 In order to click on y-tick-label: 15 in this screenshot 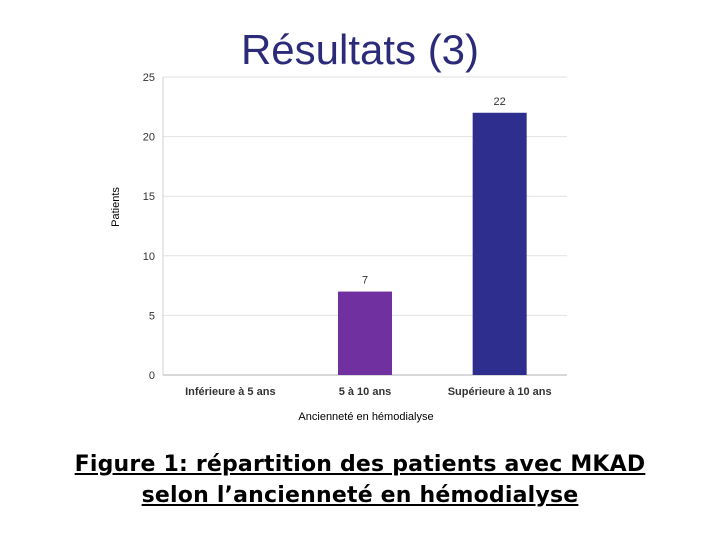, I will do `click(149, 197)`.